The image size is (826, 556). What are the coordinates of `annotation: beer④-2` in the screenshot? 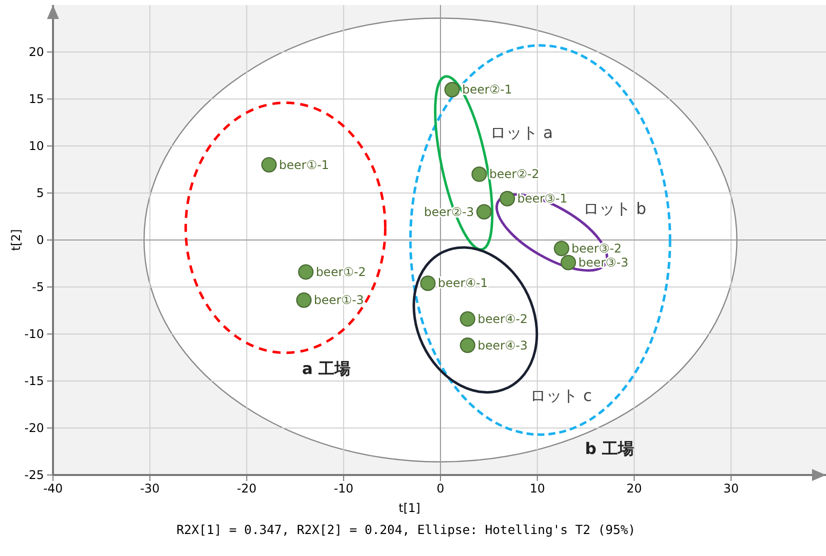 It's located at (503, 319).